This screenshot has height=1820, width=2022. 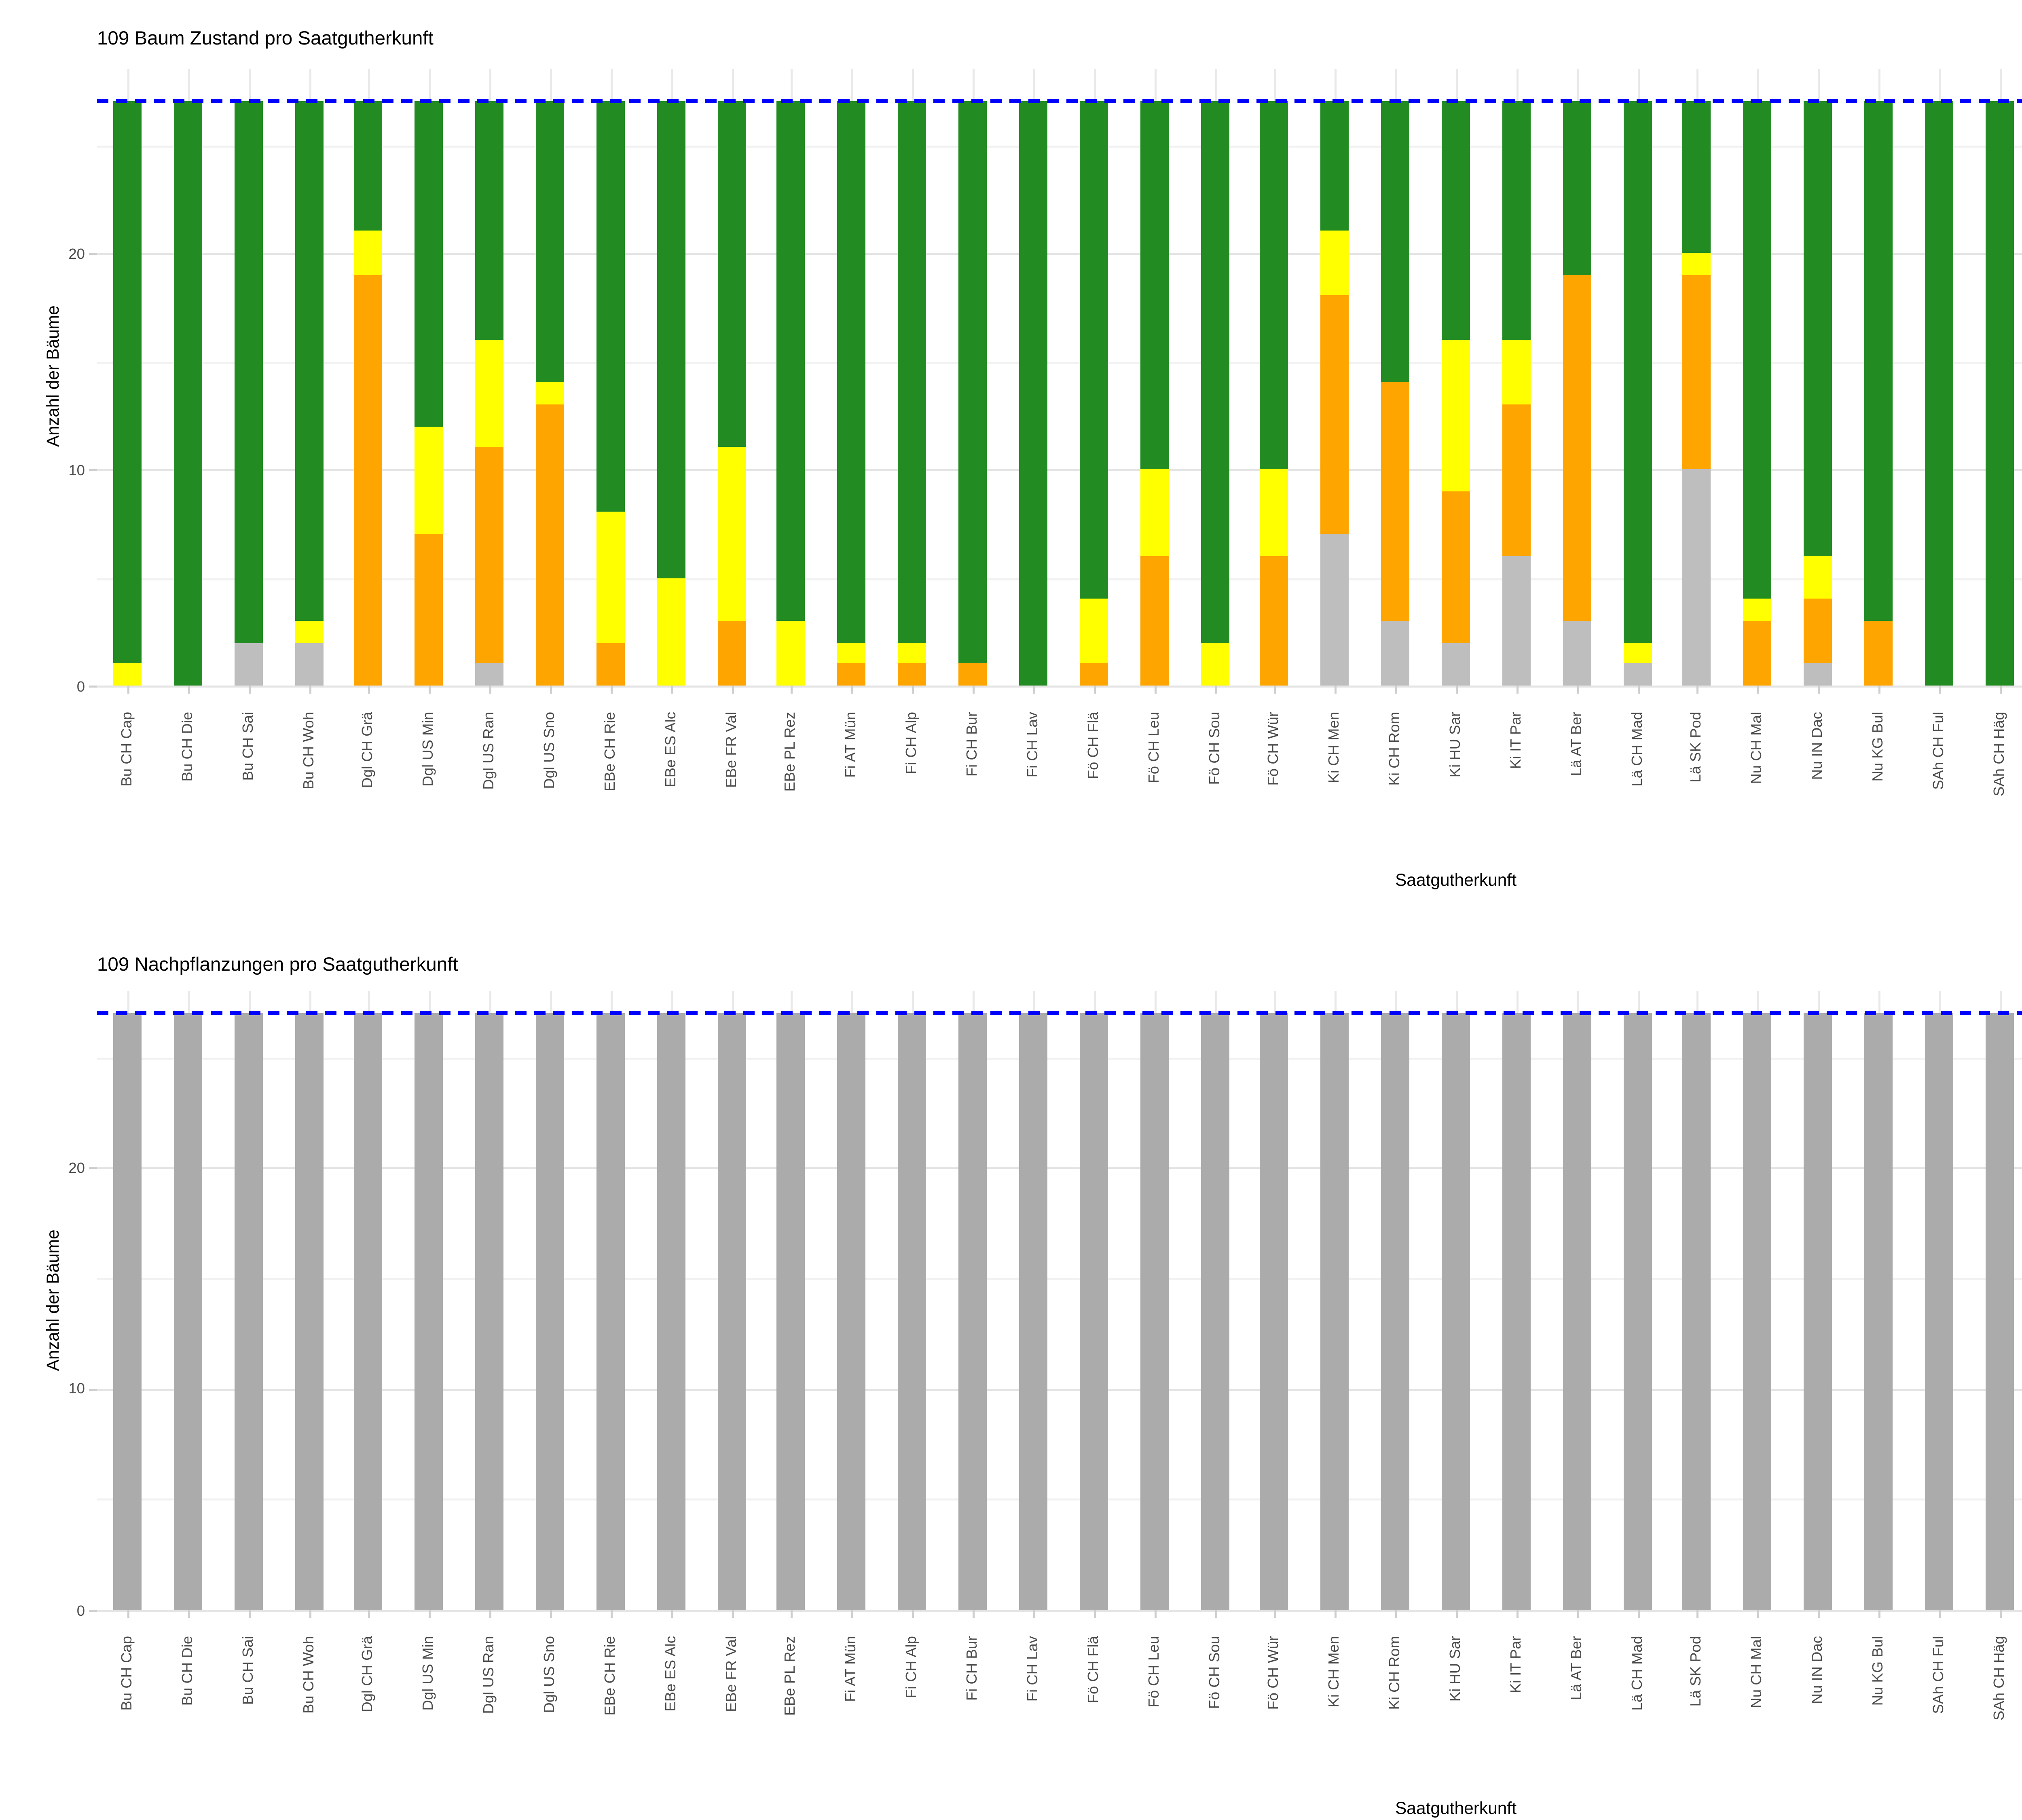 What do you see at coordinates (186, 747) in the screenshot?
I see `x-tick-label-text: Bu CH Die` at bounding box center [186, 747].